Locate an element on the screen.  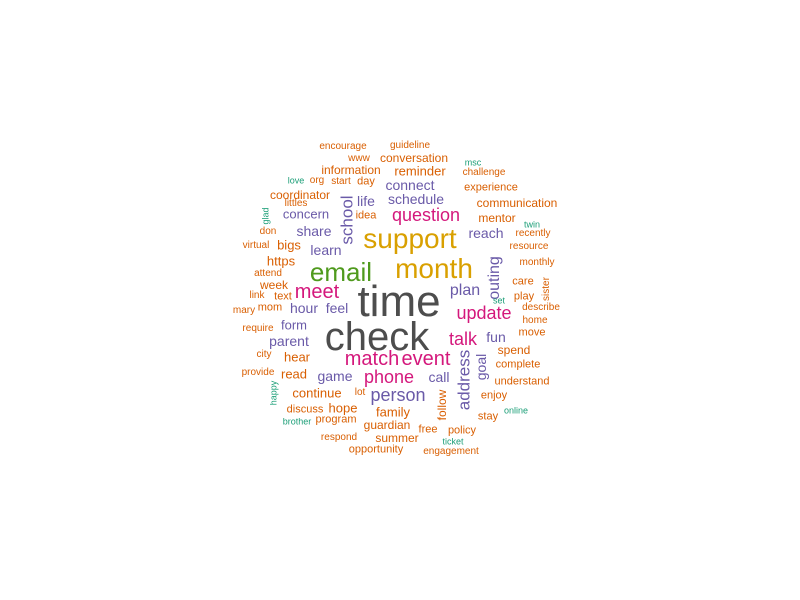
word-monthly: monthly is located at coordinates (537, 262).